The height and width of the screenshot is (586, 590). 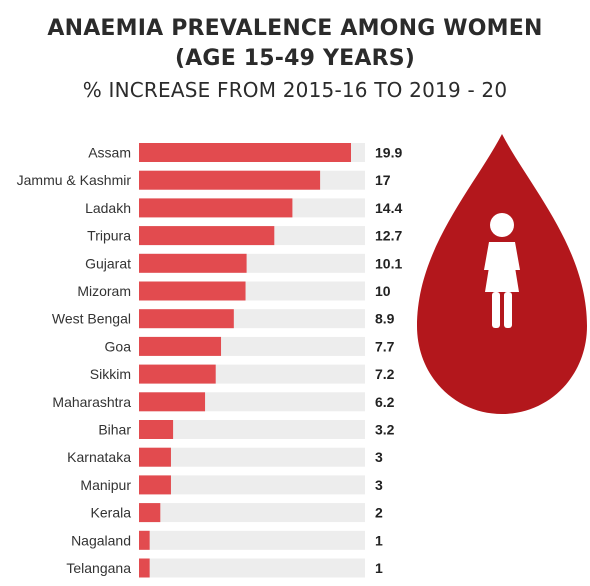 What do you see at coordinates (379, 513) in the screenshot?
I see `value-label: 2` at bounding box center [379, 513].